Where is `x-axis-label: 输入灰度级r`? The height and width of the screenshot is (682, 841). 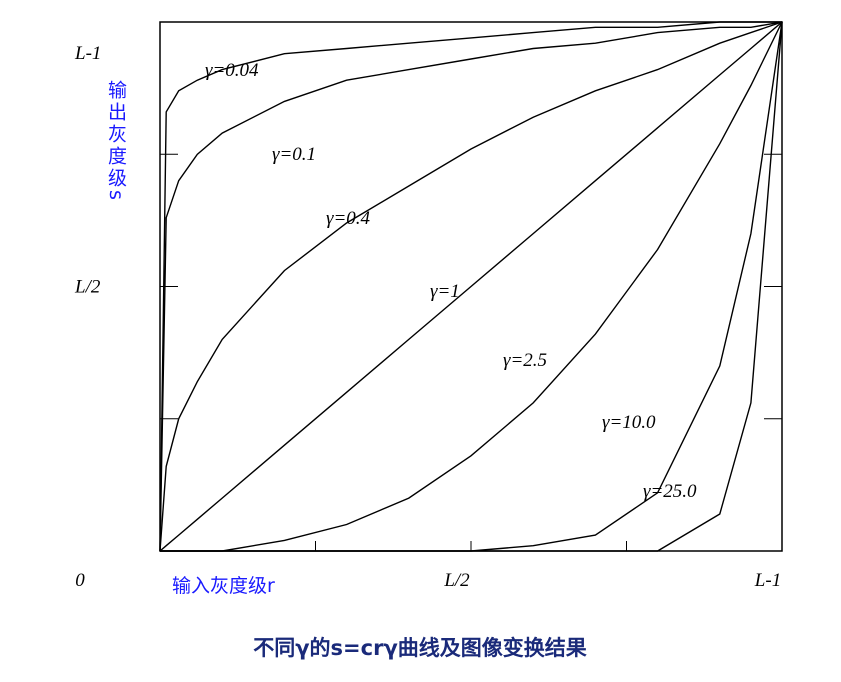 x-axis-label: 输入灰度级r is located at coordinates (223, 586).